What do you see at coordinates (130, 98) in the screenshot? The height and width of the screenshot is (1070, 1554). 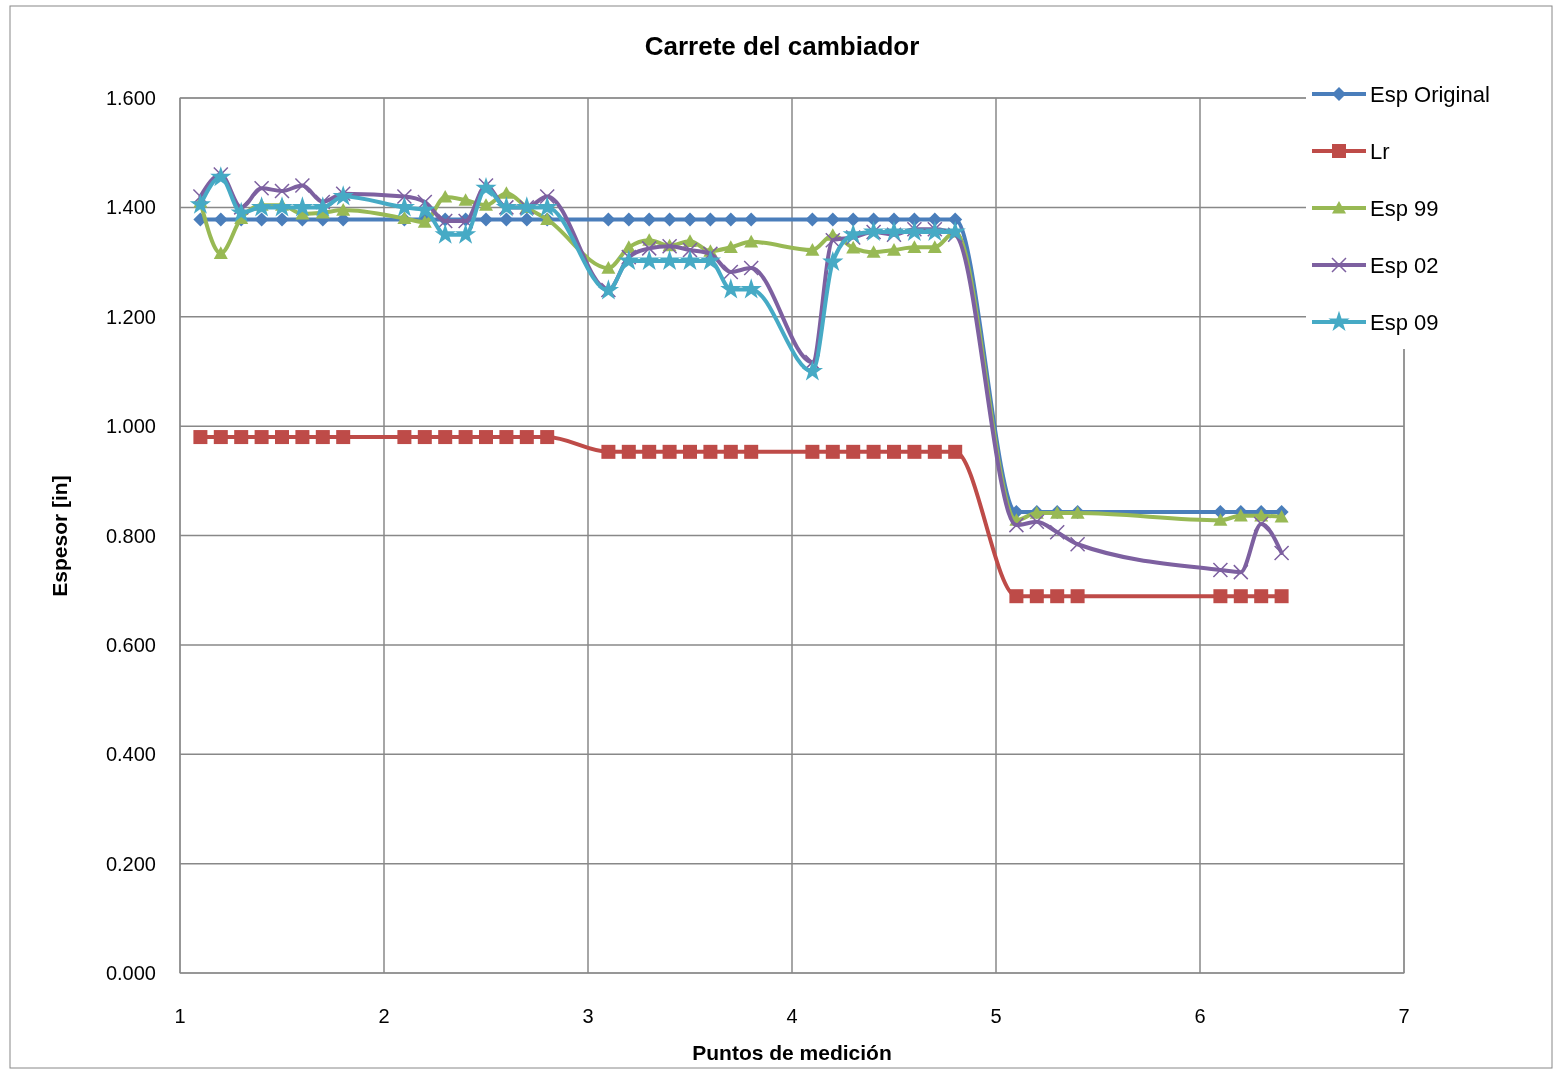 I see `y-tick-label: 1.600` at bounding box center [130, 98].